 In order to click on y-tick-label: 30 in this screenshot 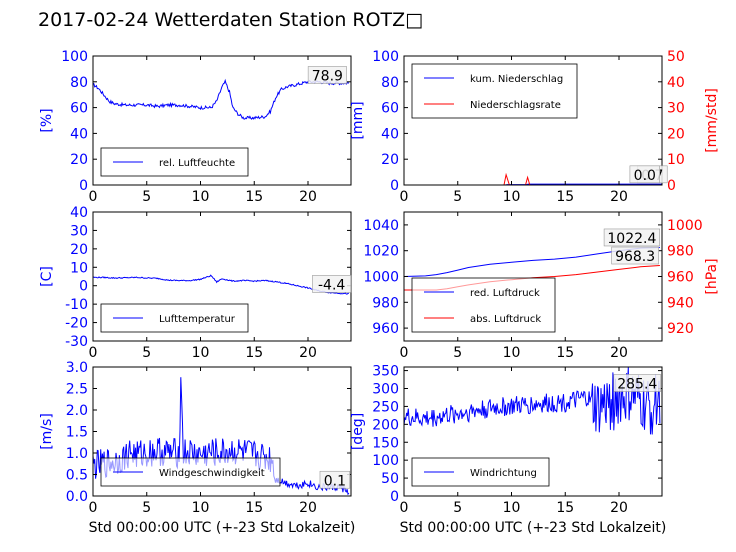, I will do `click(79, 231)`.